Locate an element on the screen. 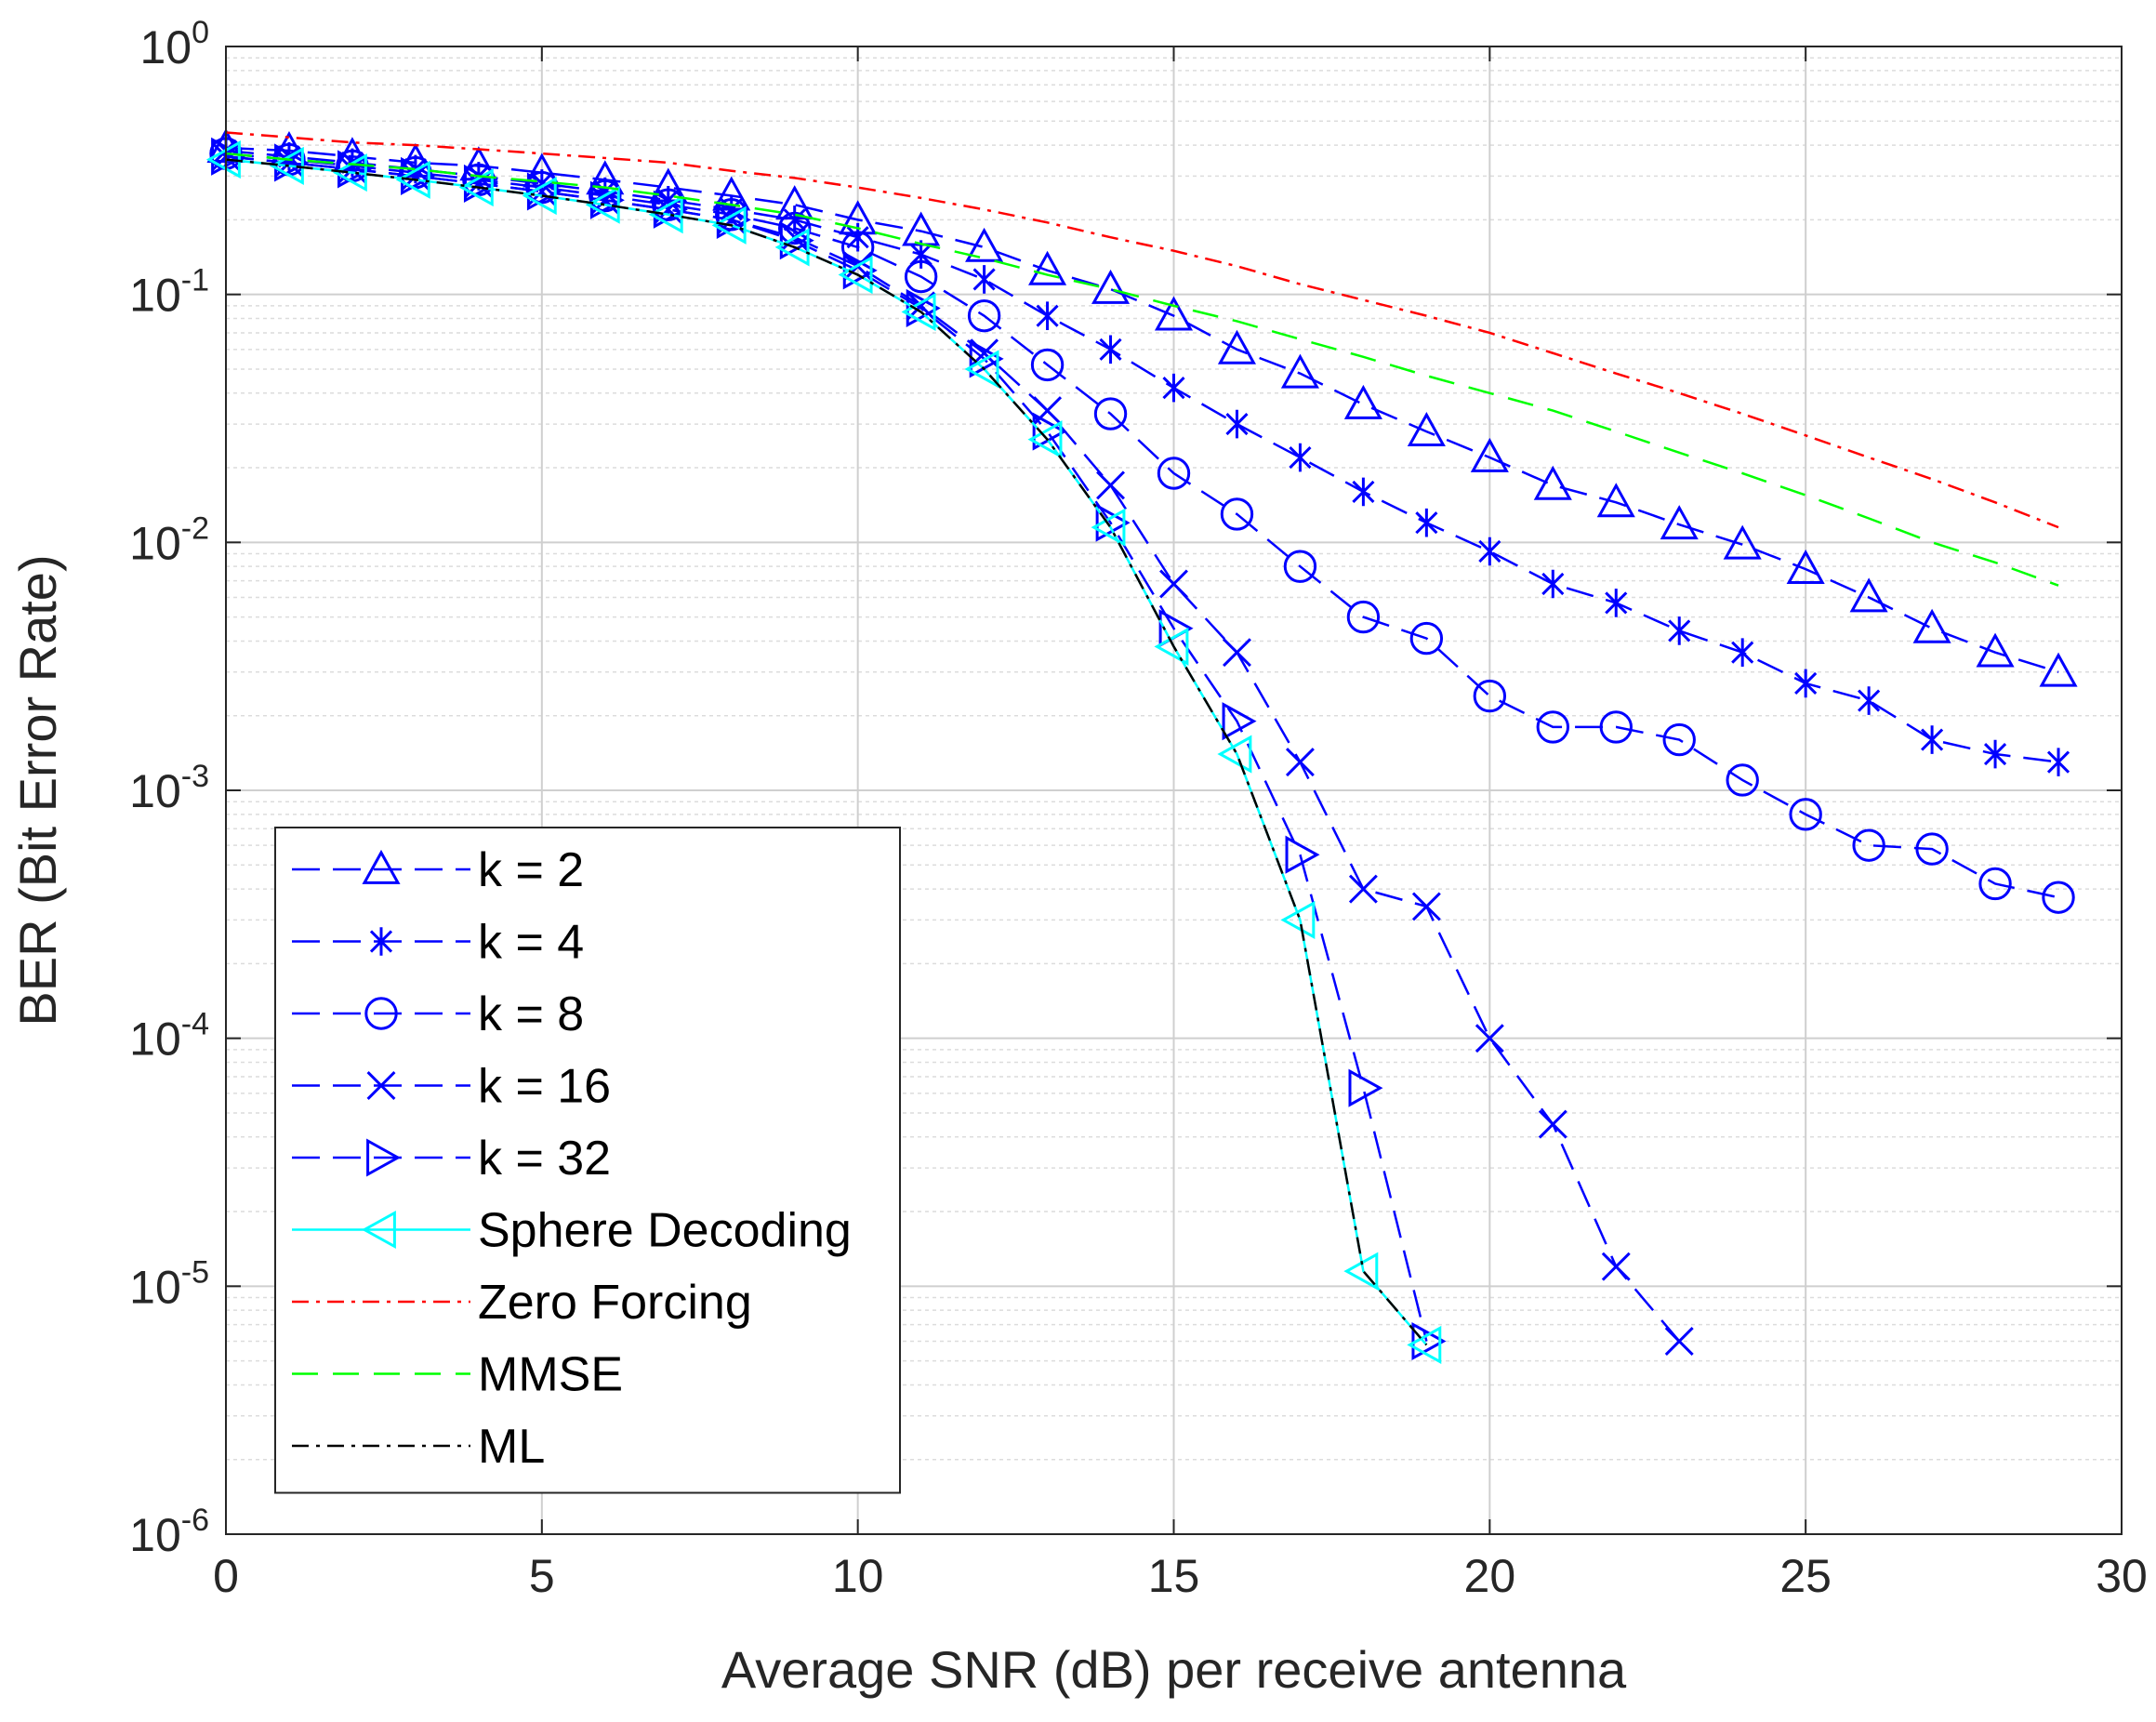  x-tick-label: 5 is located at coordinates (542, 1576).